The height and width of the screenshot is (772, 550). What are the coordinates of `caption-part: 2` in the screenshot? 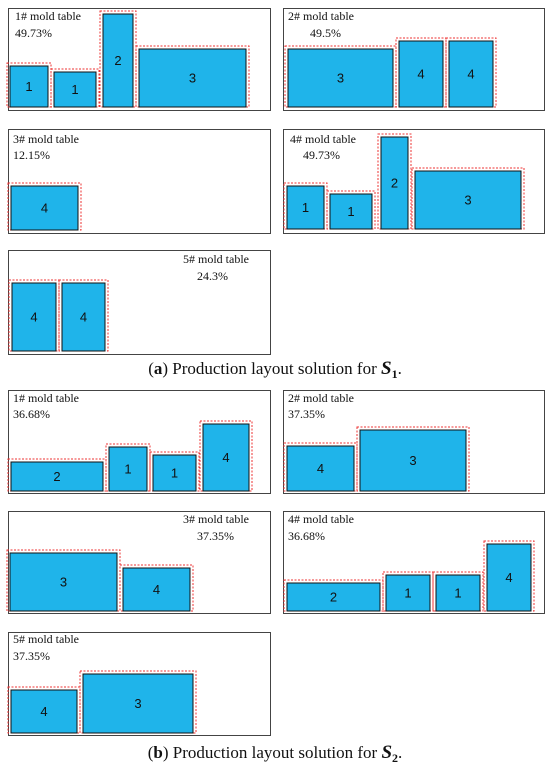 It's located at (395, 758).